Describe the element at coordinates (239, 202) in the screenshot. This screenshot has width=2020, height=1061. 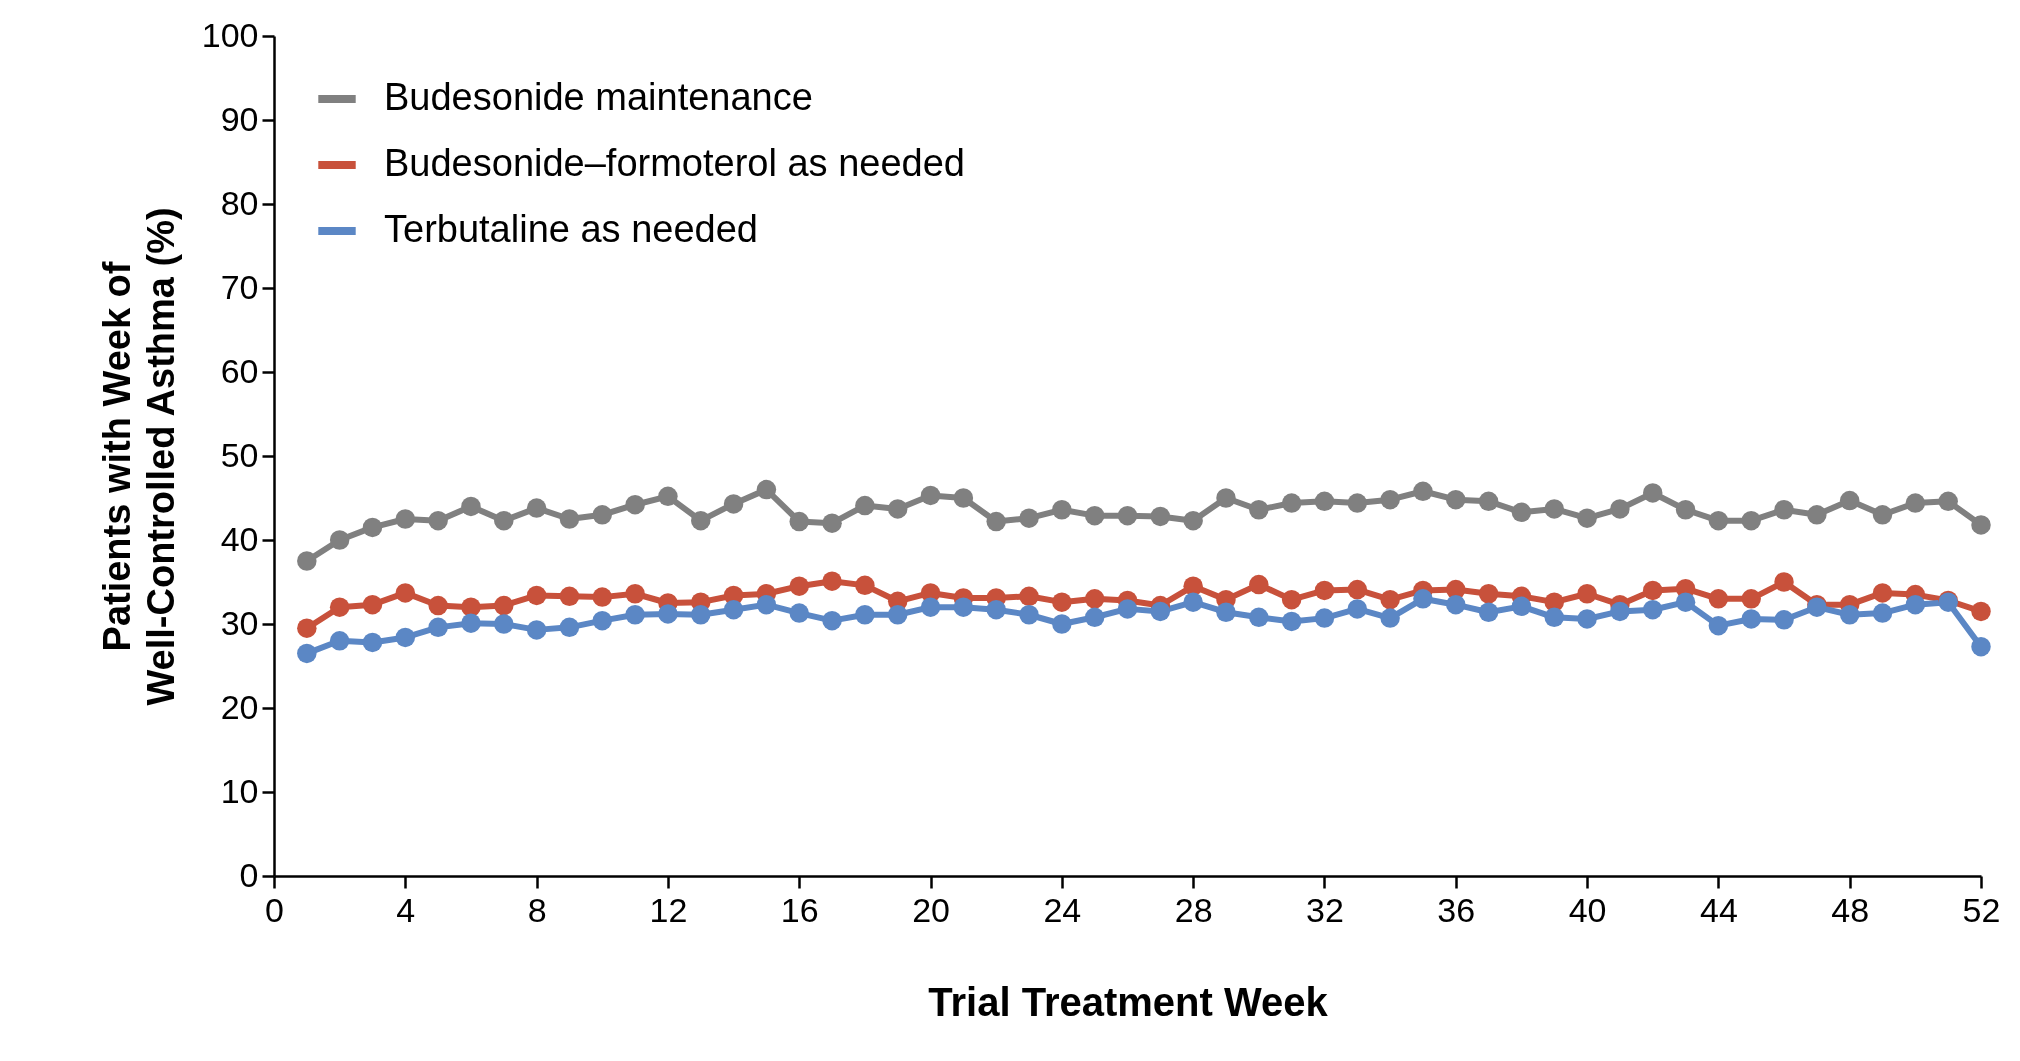
I see `y-tick-label: 80` at that location.